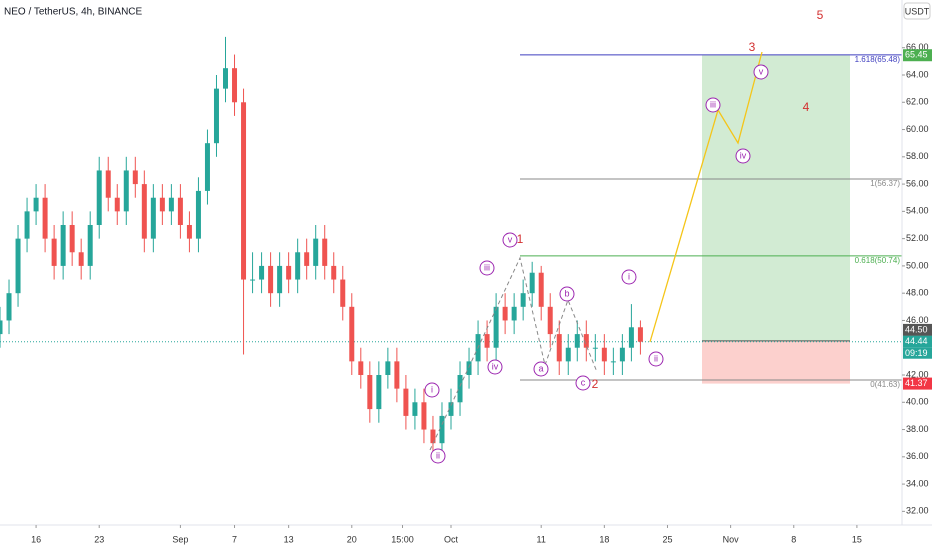  I want to click on currency: USDT, so click(917, 11).